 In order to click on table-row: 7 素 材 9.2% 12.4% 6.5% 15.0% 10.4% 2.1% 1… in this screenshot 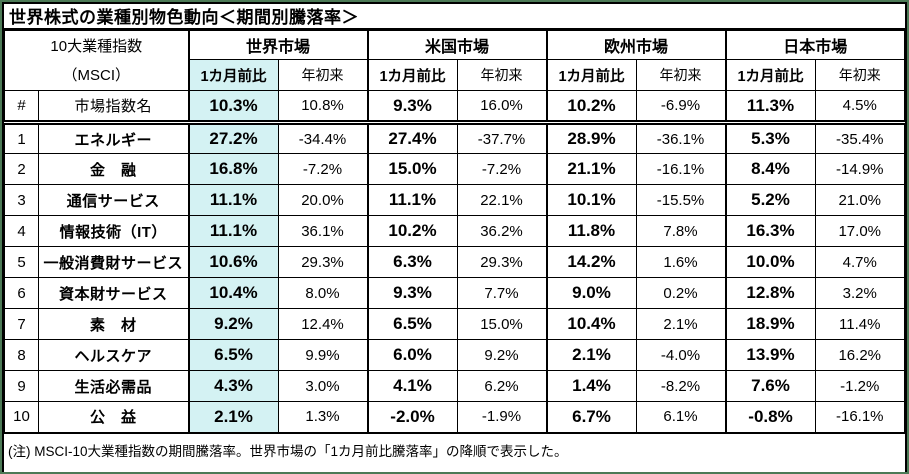, I will do `click(454, 324)`.